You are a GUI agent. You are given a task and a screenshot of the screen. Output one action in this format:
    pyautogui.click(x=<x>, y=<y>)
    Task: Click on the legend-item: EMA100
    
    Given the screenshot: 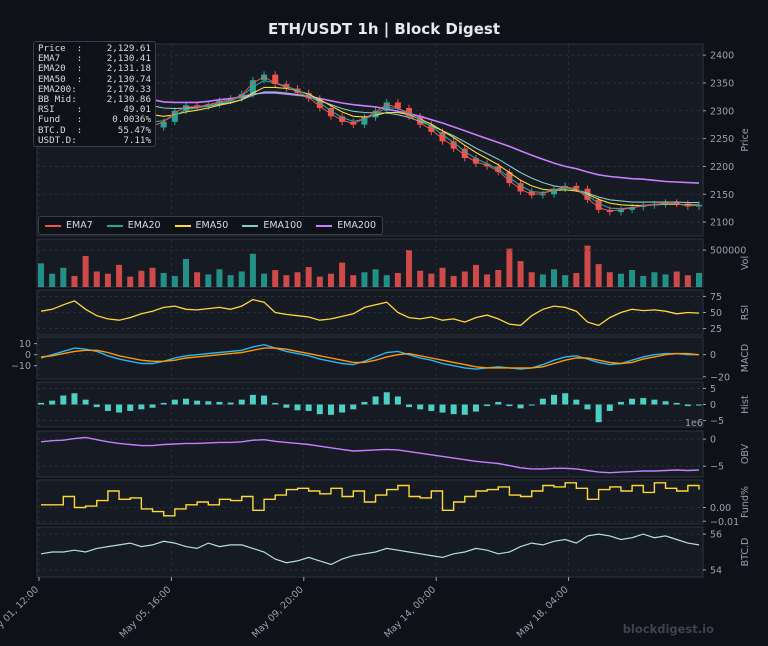 What is the action you would take?
    pyautogui.click(x=272, y=225)
    